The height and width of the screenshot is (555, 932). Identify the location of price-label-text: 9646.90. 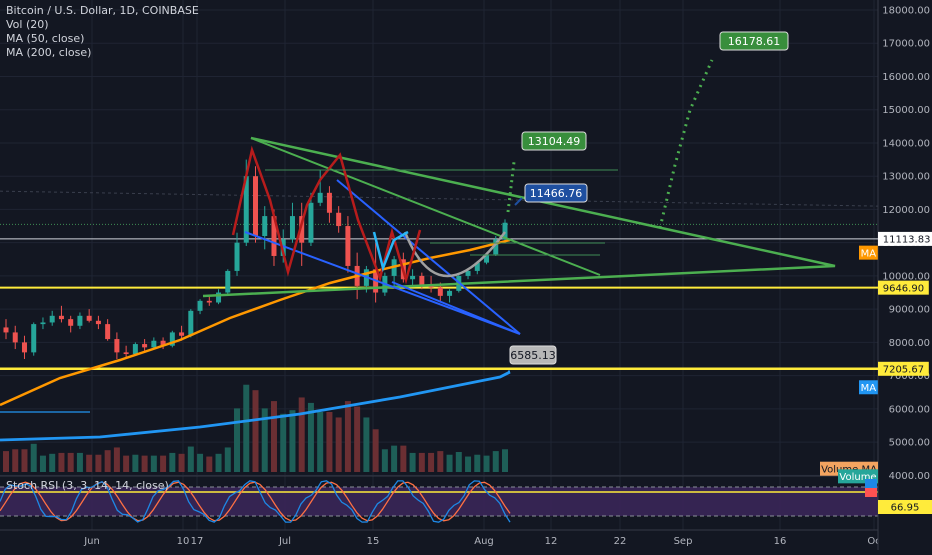
(903, 288).